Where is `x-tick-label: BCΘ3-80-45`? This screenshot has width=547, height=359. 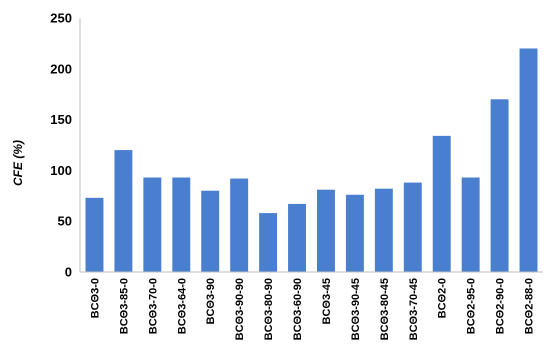 x-tick-label: BCΘ3-80-45 is located at coordinates (385, 309).